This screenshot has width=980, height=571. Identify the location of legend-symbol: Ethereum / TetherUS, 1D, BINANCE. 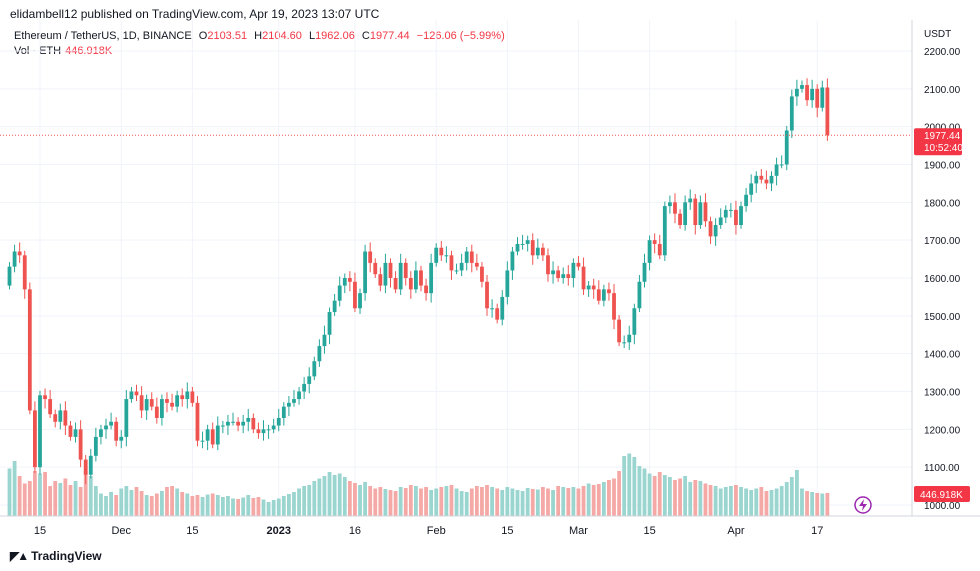
(103, 36).